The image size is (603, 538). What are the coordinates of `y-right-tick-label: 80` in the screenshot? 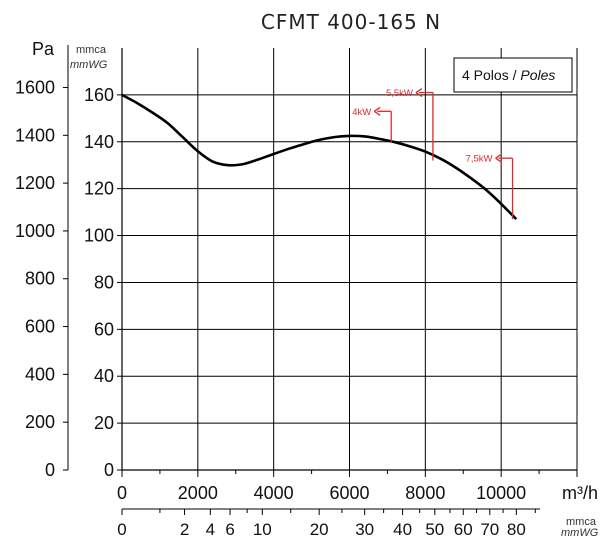 It's located at (104, 282).